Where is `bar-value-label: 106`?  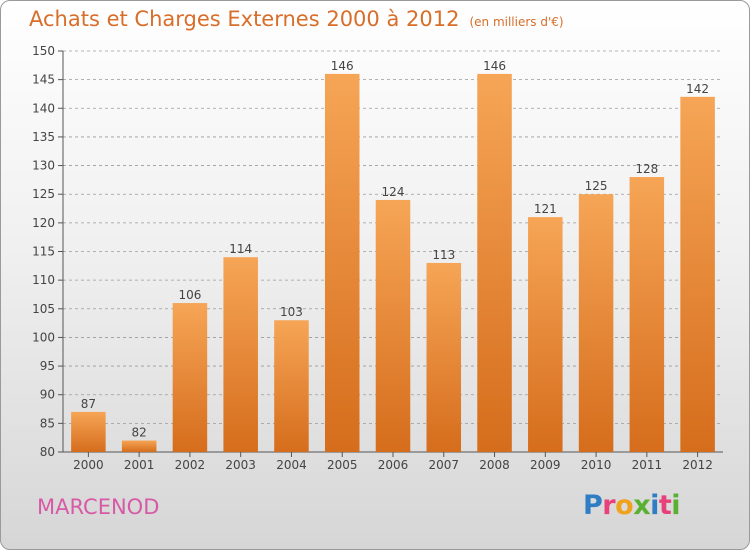 bar-value-label: 106 is located at coordinates (189, 295).